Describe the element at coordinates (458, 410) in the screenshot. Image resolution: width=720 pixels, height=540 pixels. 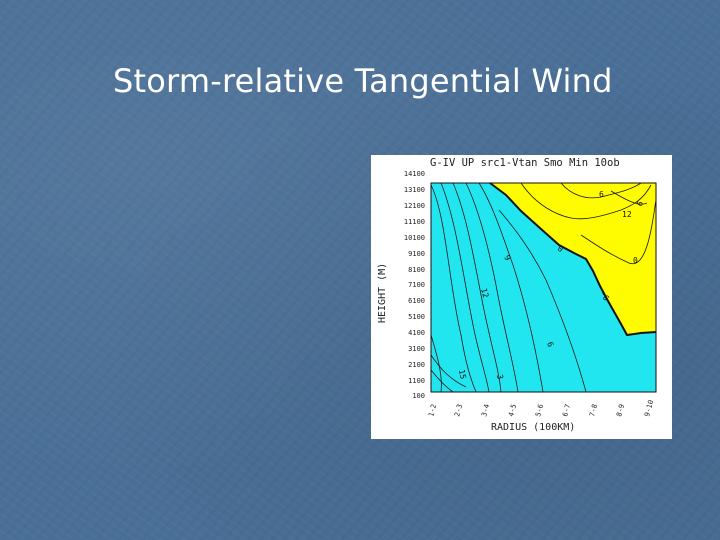
I see `x-tick-label: 2-3` at that location.